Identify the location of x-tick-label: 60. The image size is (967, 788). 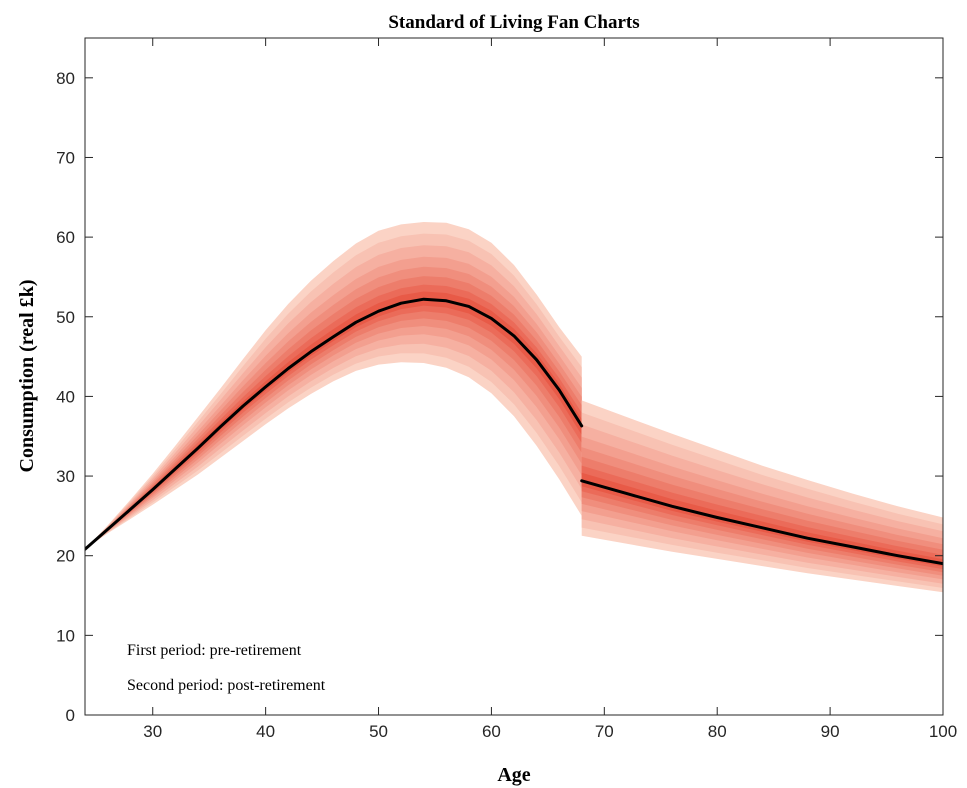
(491, 731).